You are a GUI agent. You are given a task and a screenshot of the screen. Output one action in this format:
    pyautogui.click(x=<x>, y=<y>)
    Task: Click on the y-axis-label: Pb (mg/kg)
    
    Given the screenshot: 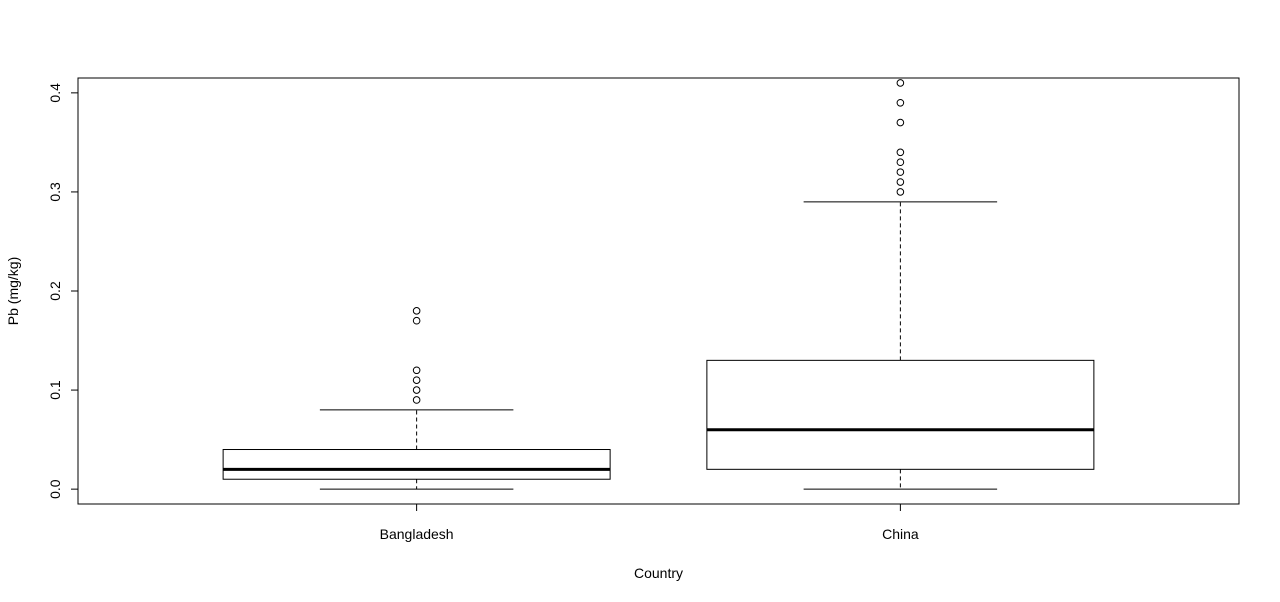 What is the action you would take?
    pyautogui.click(x=13, y=291)
    